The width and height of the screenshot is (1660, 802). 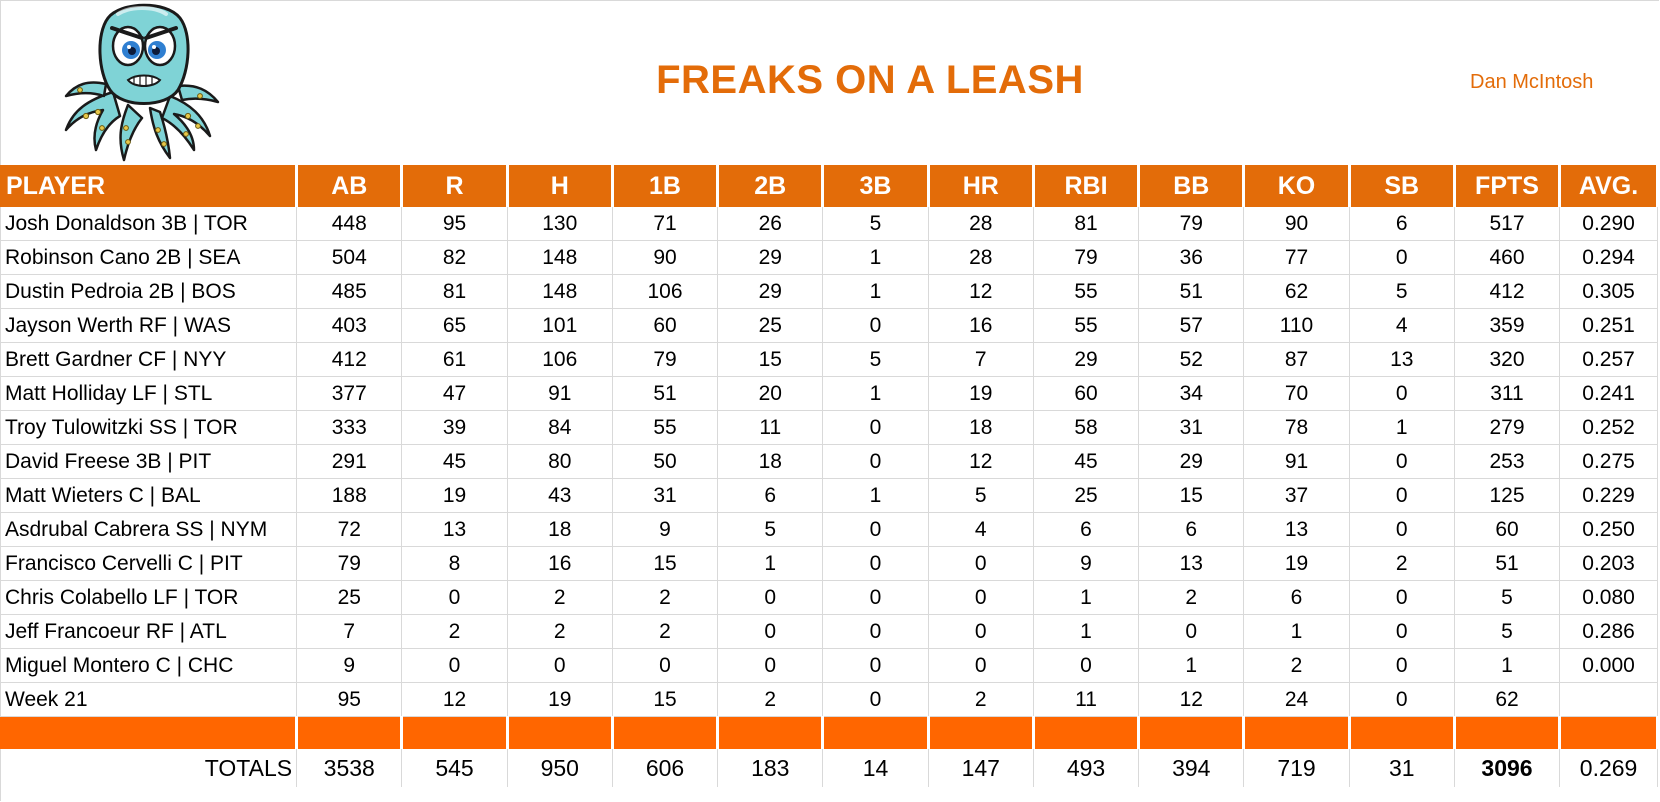 What do you see at coordinates (1507, 359) in the screenshot?
I see `stat-cell: 320` at bounding box center [1507, 359].